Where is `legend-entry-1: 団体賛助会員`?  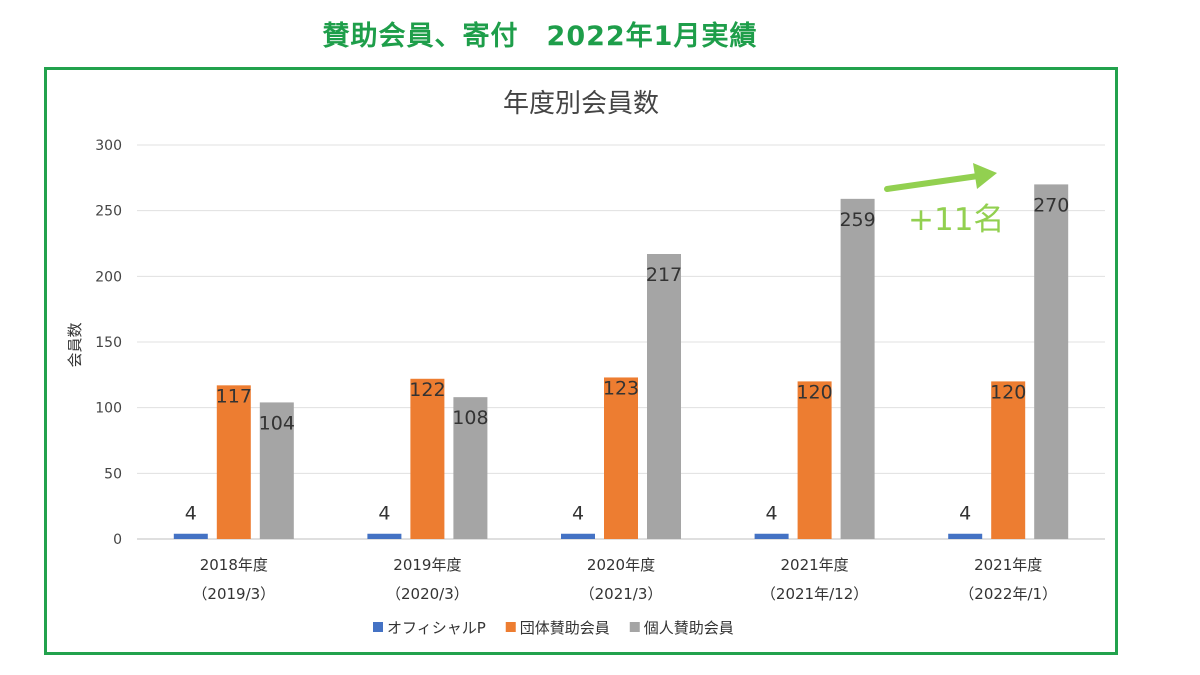 legend-entry-1: 団体賛助会員 is located at coordinates (565, 628).